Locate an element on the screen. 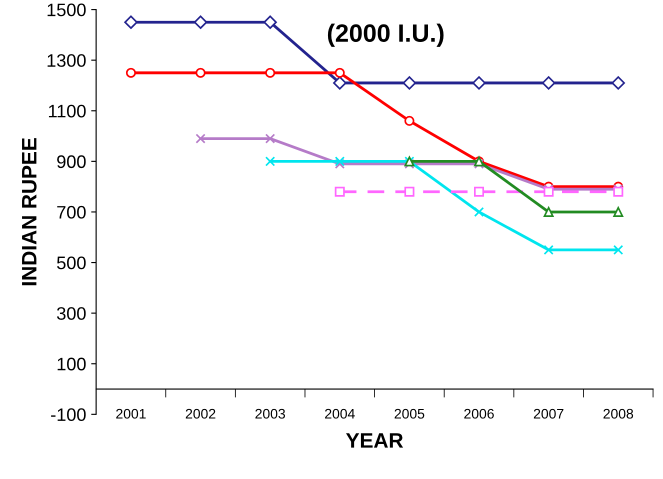 The height and width of the screenshot is (479, 663). y-tick-label: 1300 is located at coordinates (67, 60).